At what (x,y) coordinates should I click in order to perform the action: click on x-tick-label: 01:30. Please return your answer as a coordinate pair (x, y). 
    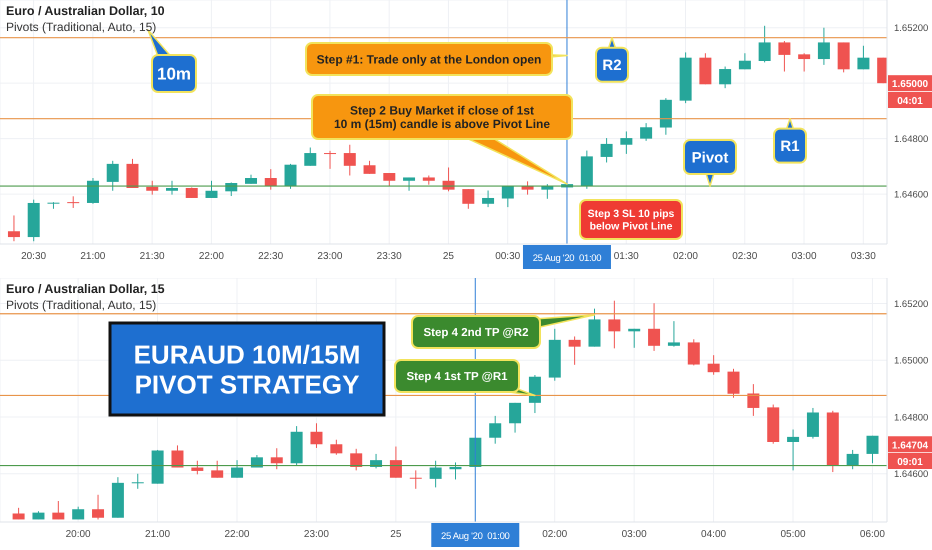
    Looking at the image, I should click on (627, 256).